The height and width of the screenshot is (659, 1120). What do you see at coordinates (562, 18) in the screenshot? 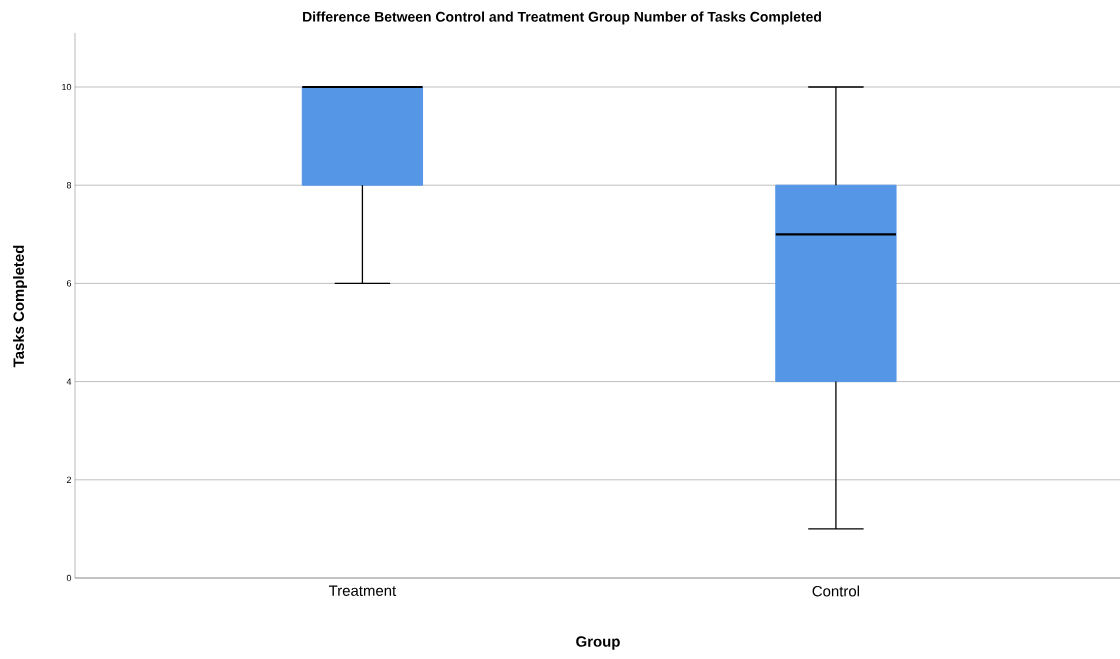
I see `chart-title: Difference Between Control and Treatment Group Number of Tasks Completed` at bounding box center [562, 18].